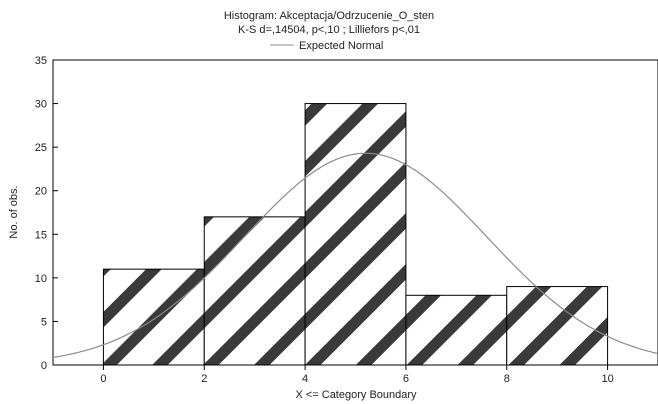  I want to click on y-tick-label: 20, so click(41, 192).